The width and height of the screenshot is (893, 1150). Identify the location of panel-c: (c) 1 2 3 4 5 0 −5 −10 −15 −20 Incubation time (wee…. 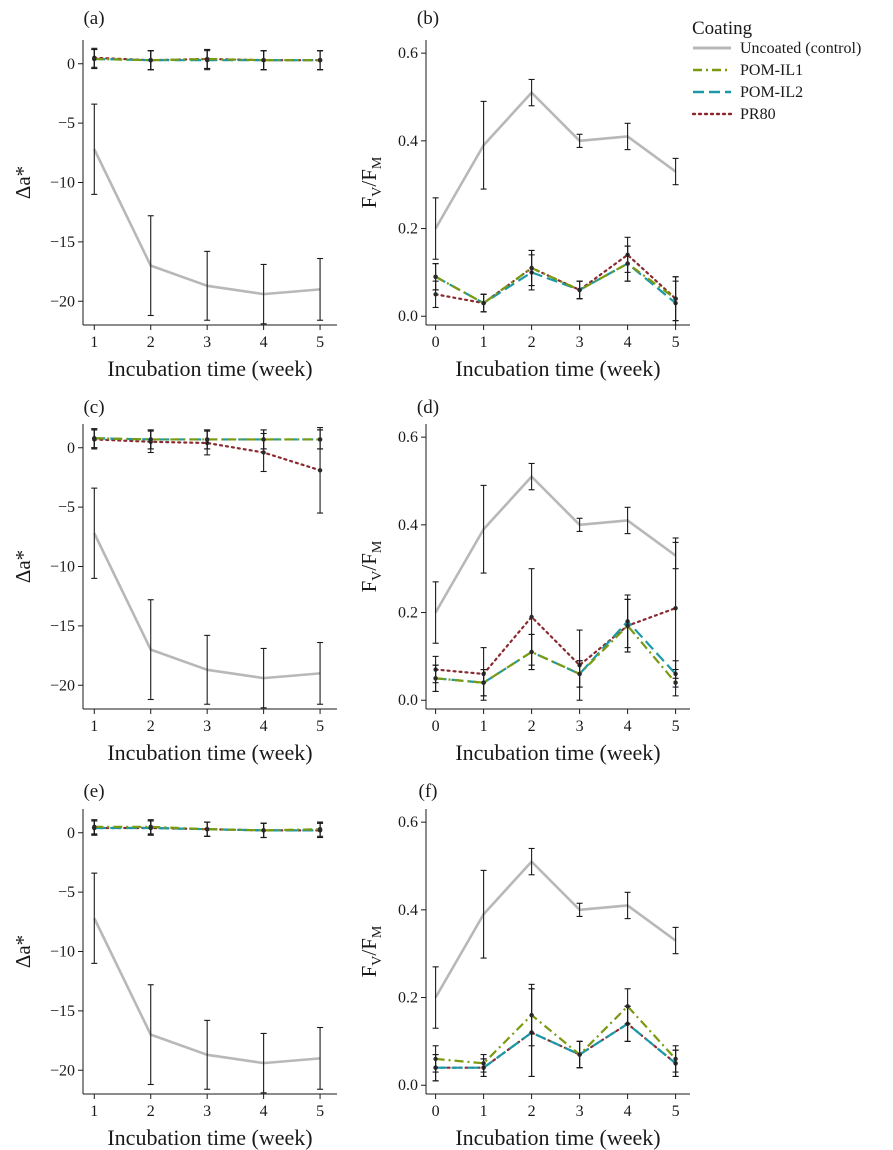
(174, 581).